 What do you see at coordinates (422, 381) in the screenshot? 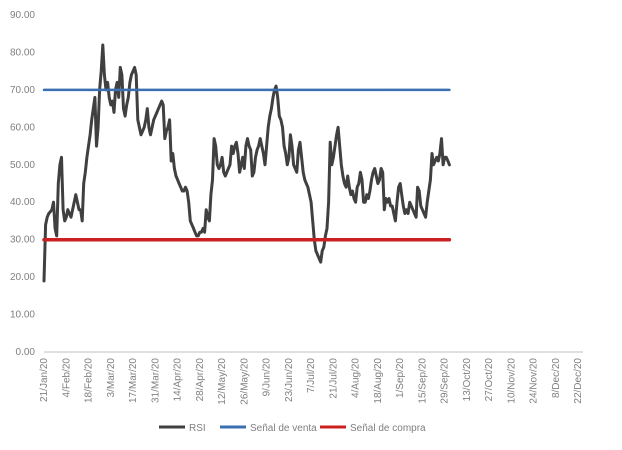
I see `x-tick-label: 15/Sep/20` at bounding box center [422, 381].